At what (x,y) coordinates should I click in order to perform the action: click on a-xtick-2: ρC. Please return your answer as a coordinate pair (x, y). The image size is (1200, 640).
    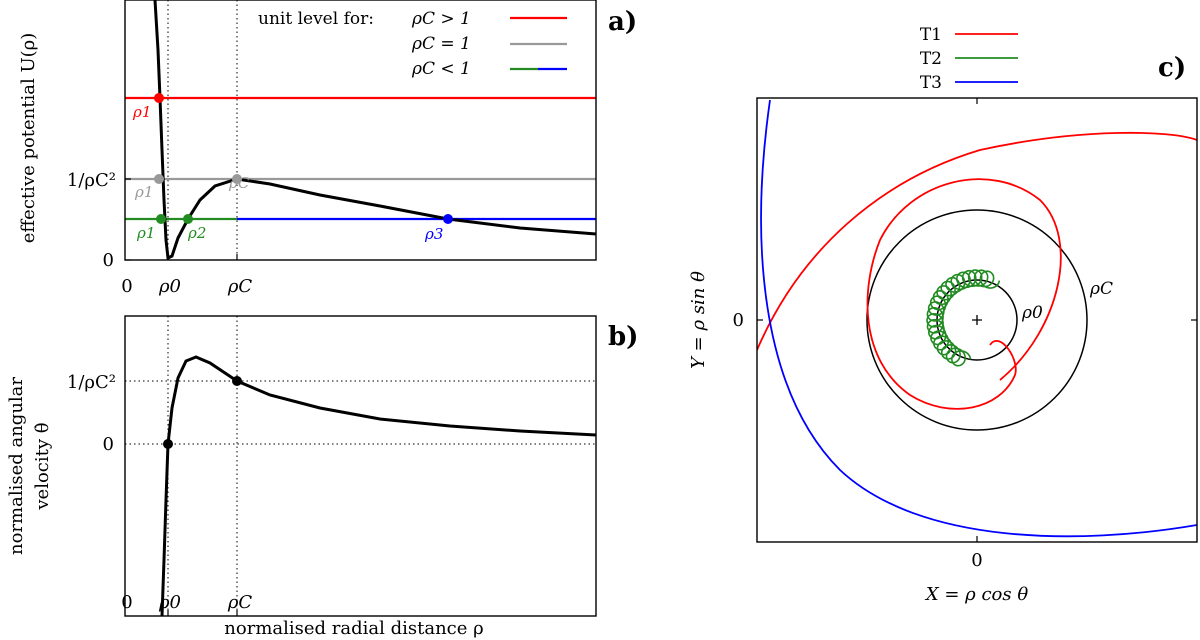
    Looking at the image, I should click on (240, 286).